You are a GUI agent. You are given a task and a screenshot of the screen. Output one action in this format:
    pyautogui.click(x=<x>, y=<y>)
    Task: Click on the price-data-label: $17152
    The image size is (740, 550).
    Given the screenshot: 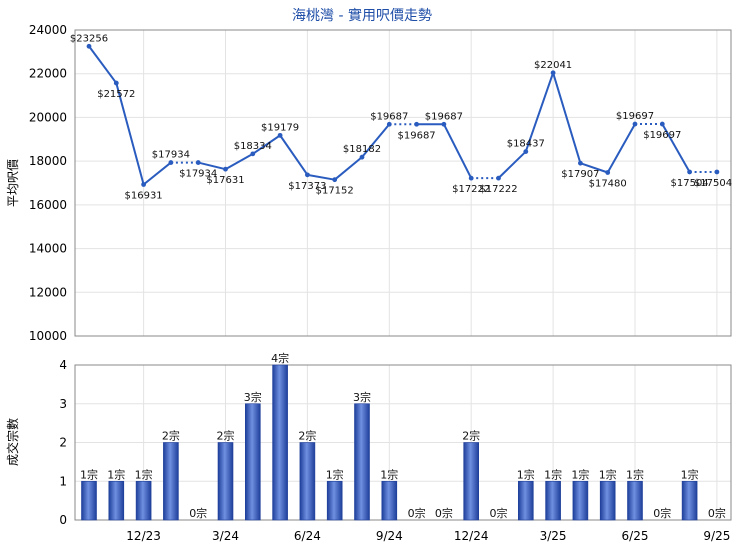 What is the action you would take?
    pyautogui.click(x=335, y=191)
    